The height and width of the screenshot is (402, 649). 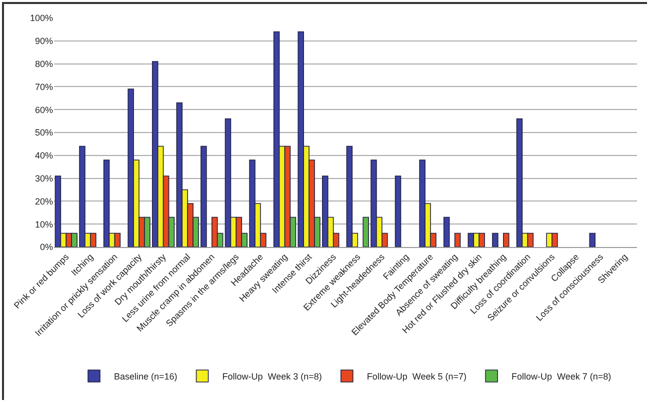 I want to click on y-tick-label: 10%, so click(x=43, y=224).